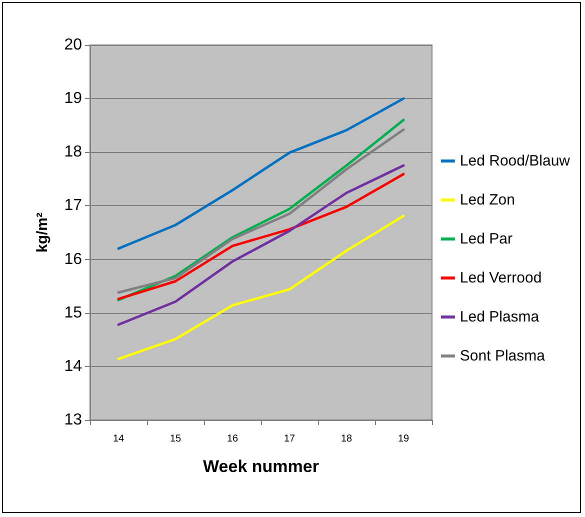 This screenshot has height=517, width=585. What do you see at coordinates (486, 239) in the screenshot?
I see `legend-label: Led Par` at bounding box center [486, 239].